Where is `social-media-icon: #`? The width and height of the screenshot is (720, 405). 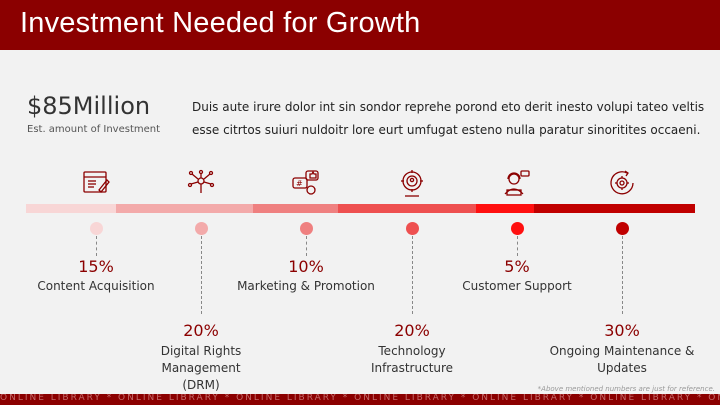 social-media-icon: # is located at coordinates (306, 183).